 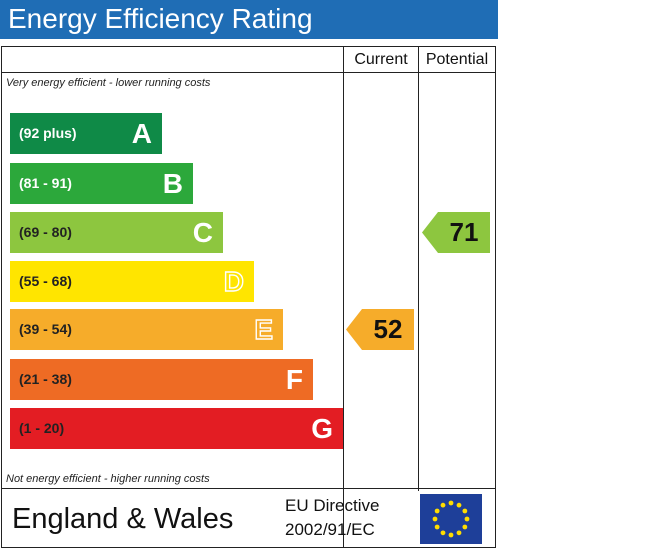 I want to click on band-a-range: (92 plus), so click(x=48, y=133).